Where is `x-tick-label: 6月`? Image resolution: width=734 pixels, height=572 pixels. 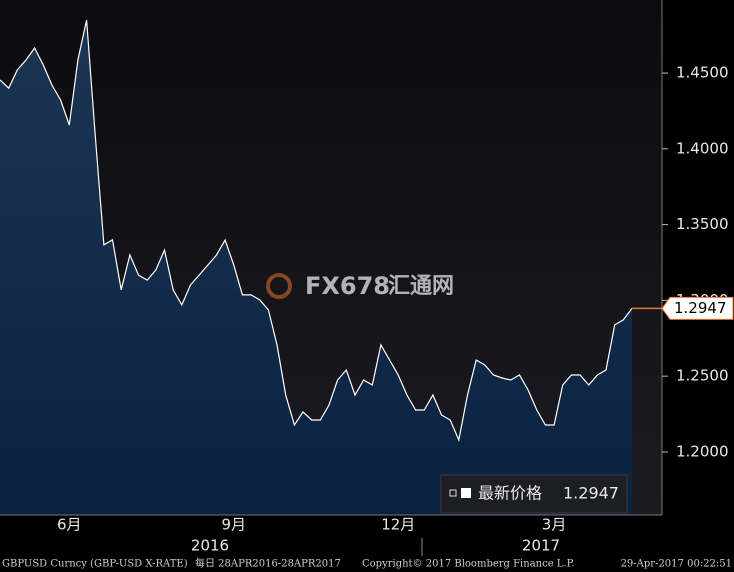
x-tick-label: 6月 is located at coordinates (69, 525).